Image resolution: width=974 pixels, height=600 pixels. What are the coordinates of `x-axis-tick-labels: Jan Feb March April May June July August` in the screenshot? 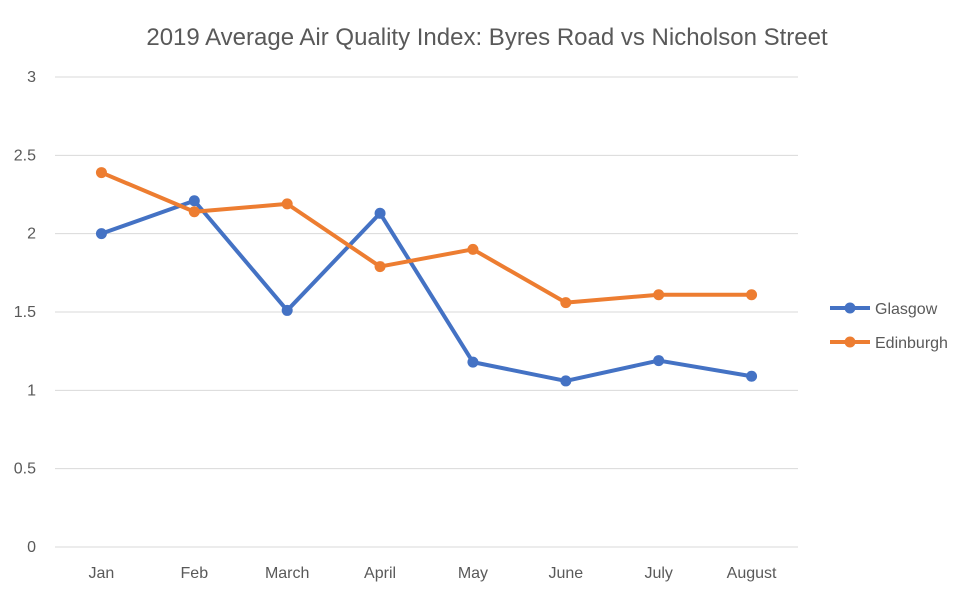 It's located at (433, 573).